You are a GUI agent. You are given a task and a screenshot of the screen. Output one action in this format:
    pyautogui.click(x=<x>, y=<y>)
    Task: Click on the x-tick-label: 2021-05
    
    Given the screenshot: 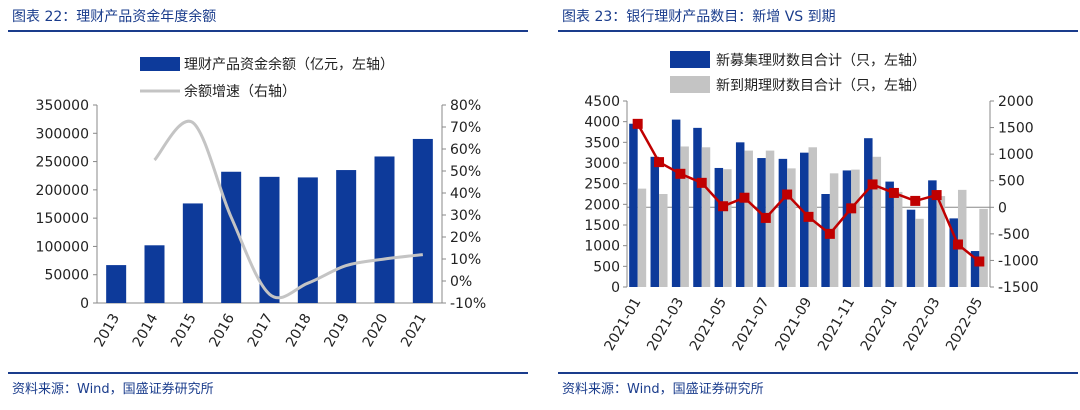 What is the action you would take?
    pyautogui.click(x=708, y=324)
    